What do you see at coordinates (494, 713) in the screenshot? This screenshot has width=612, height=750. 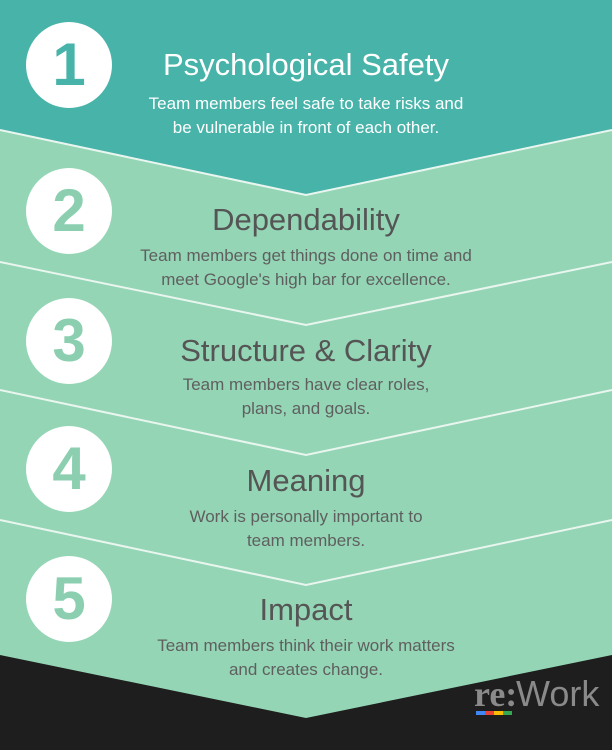 I see `logo-color-bar` at bounding box center [494, 713].